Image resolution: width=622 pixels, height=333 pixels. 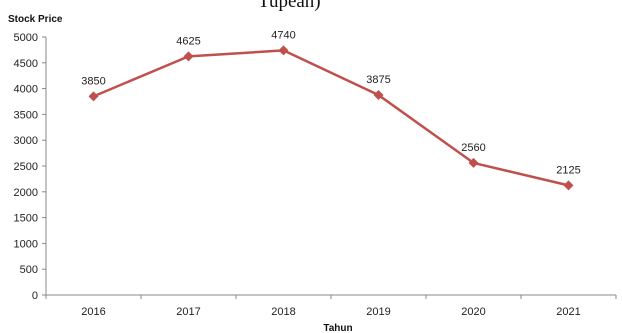 What do you see at coordinates (473, 312) in the screenshot?
I see `x-tick-label: 2020` at bounding box center [473, 312].